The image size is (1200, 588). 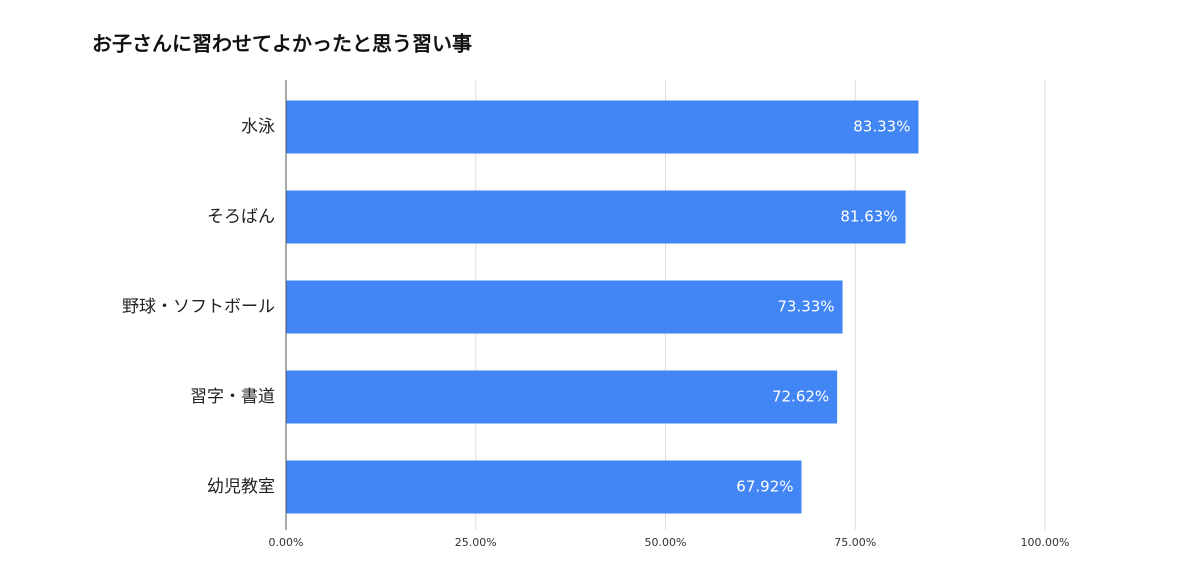 What do you see at coordinates (476, 542) in the screenshot?
I see `x-tick-label: 25.00%` at bounding box center [476, 542].